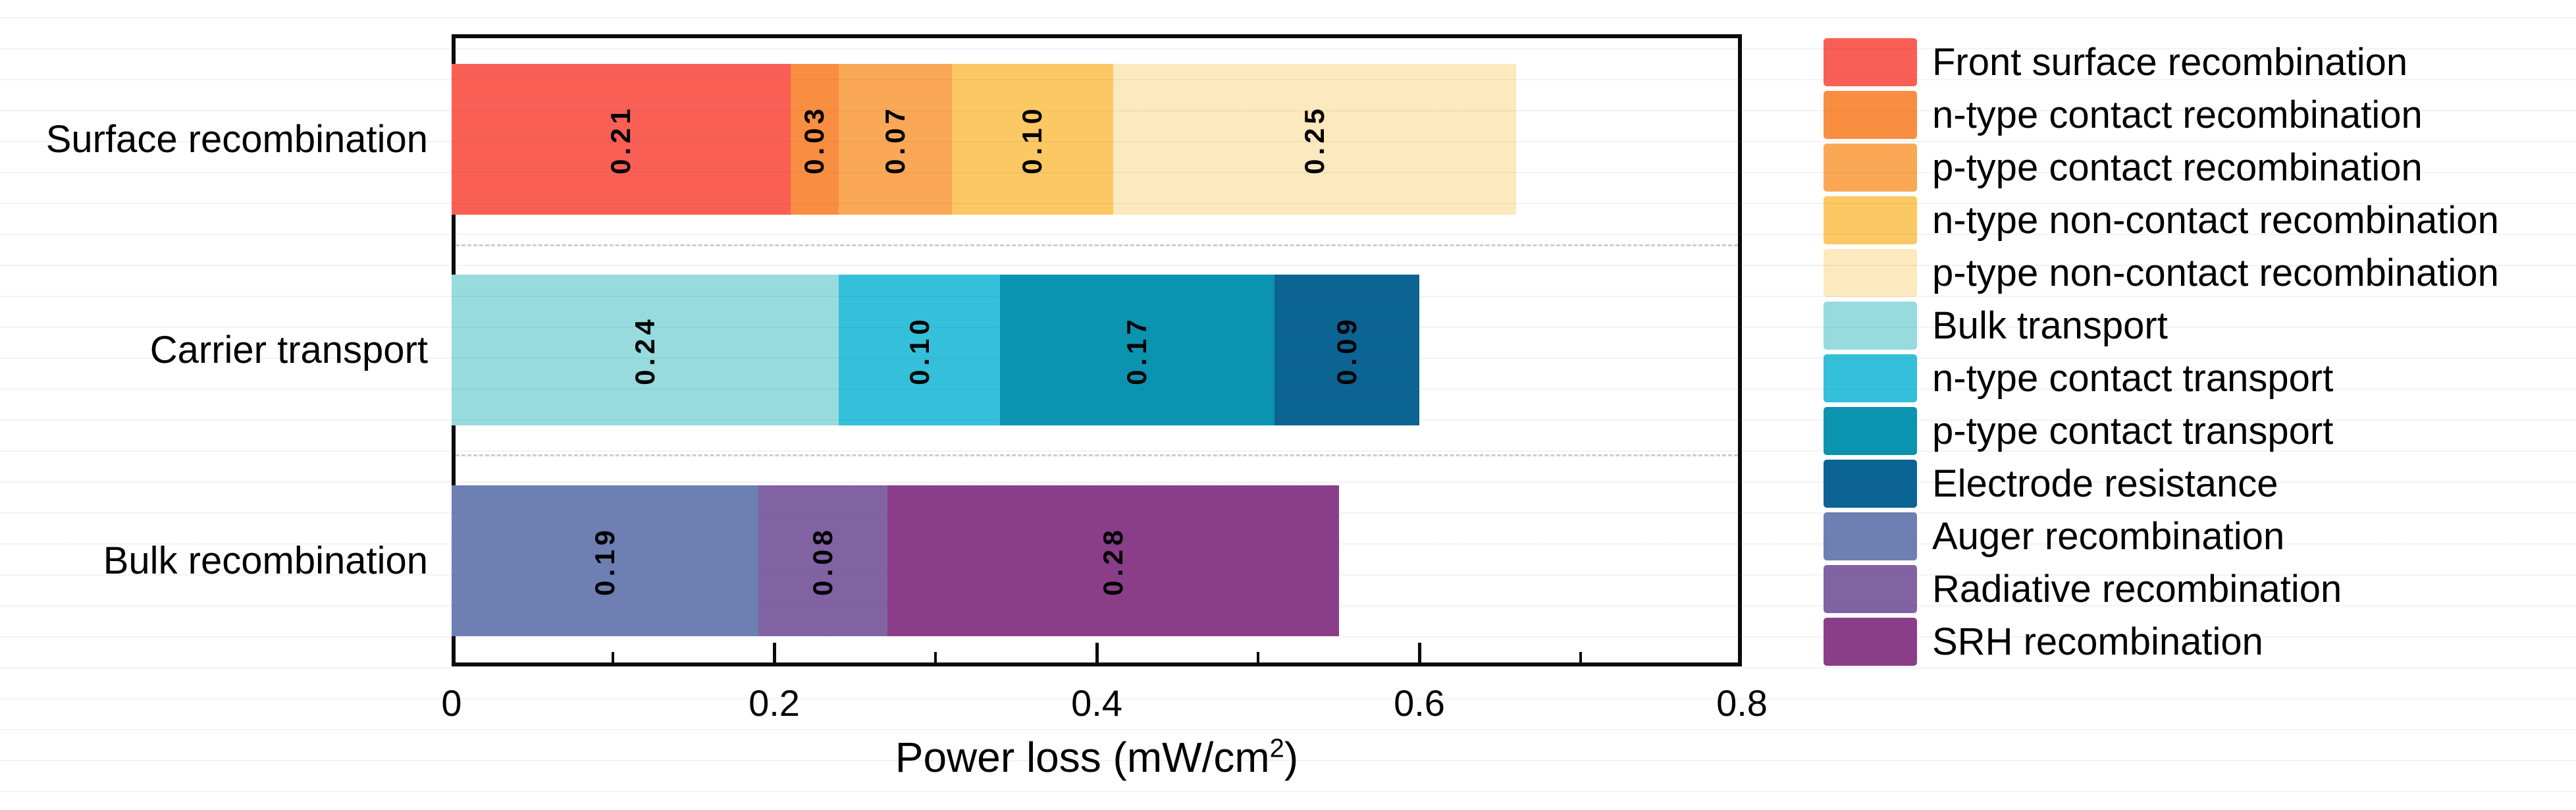 The width and height of the screenshot is (2576, 810). Describe the element at coordinates (1096, 703) in the screenshot. I see `x-axis-tick-label: 0.4` at that location.